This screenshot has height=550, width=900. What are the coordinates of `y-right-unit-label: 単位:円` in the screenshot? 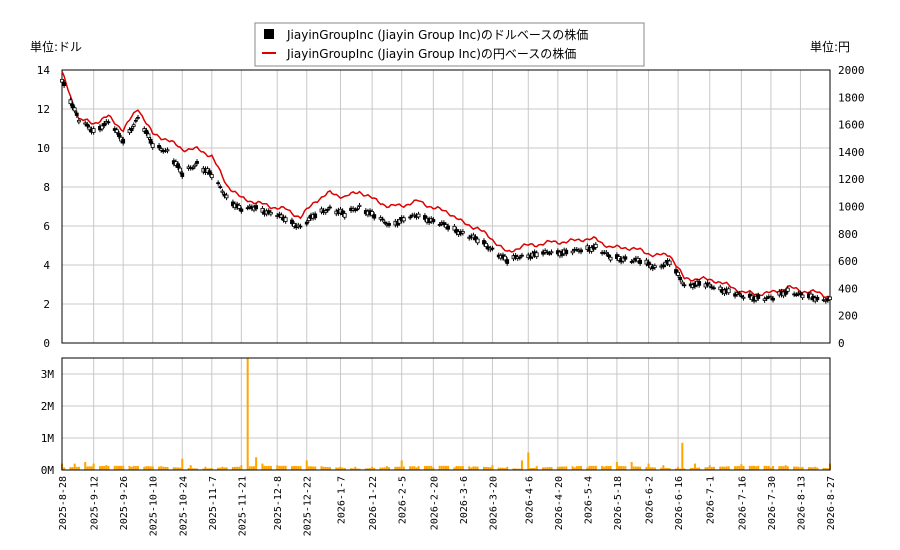 It's located at (830, 46).